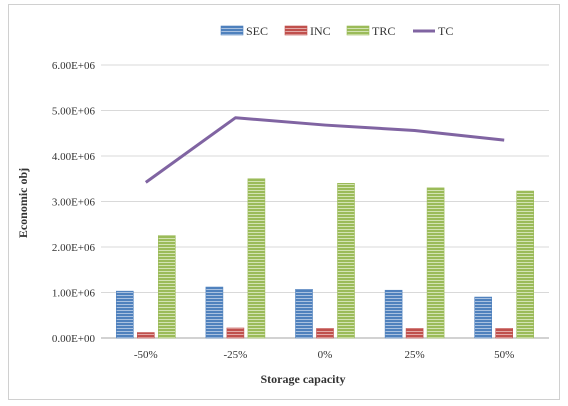 This screenshot has height=406, width=568. What do you see at coordinates (74, 112) in the screenshot?
I see `y-tick-label: 5.00E+06` at bounding box center [74, 112].